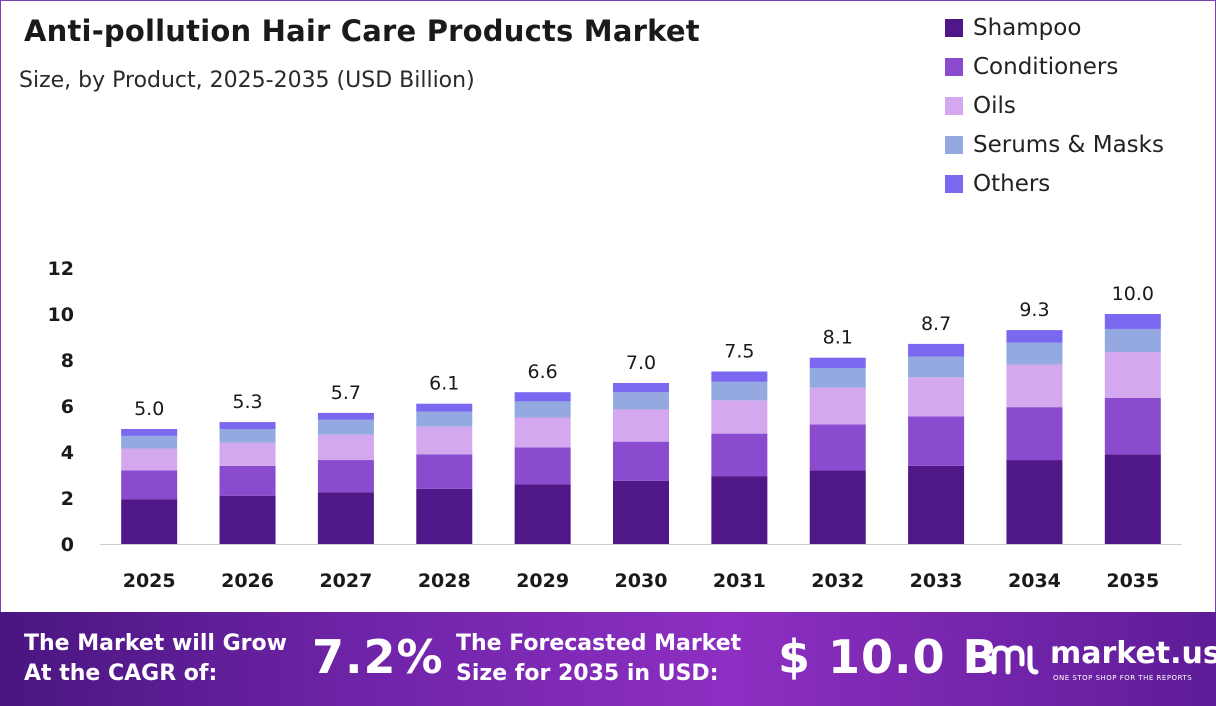 The width and height of the screenshot is (1216, 706). I want to click on bar-segment-serums-masks-2033, so click(936, 367).